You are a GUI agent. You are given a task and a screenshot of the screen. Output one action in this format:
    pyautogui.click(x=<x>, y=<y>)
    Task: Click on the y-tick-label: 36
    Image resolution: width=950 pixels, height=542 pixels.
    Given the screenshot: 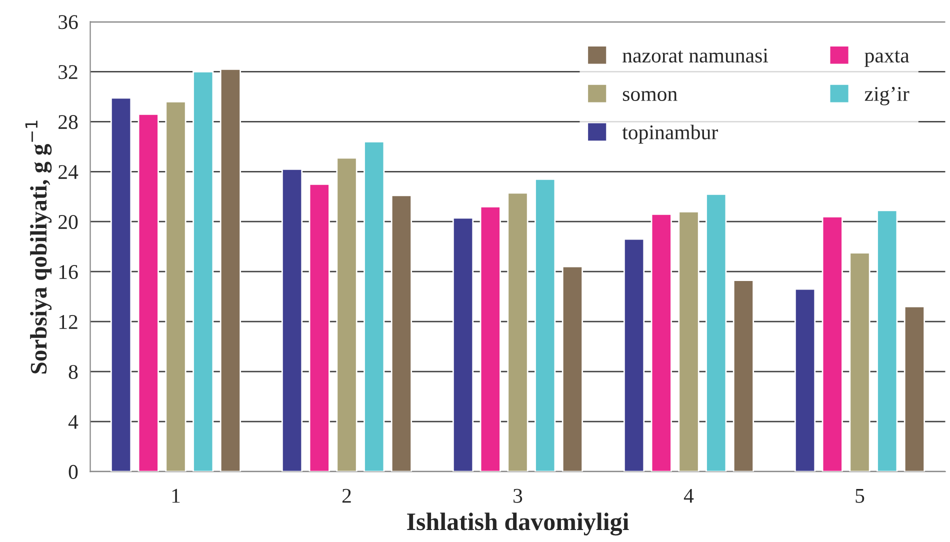 What is the action you would take?
    pyautogui.click(x=68, y=22)
    